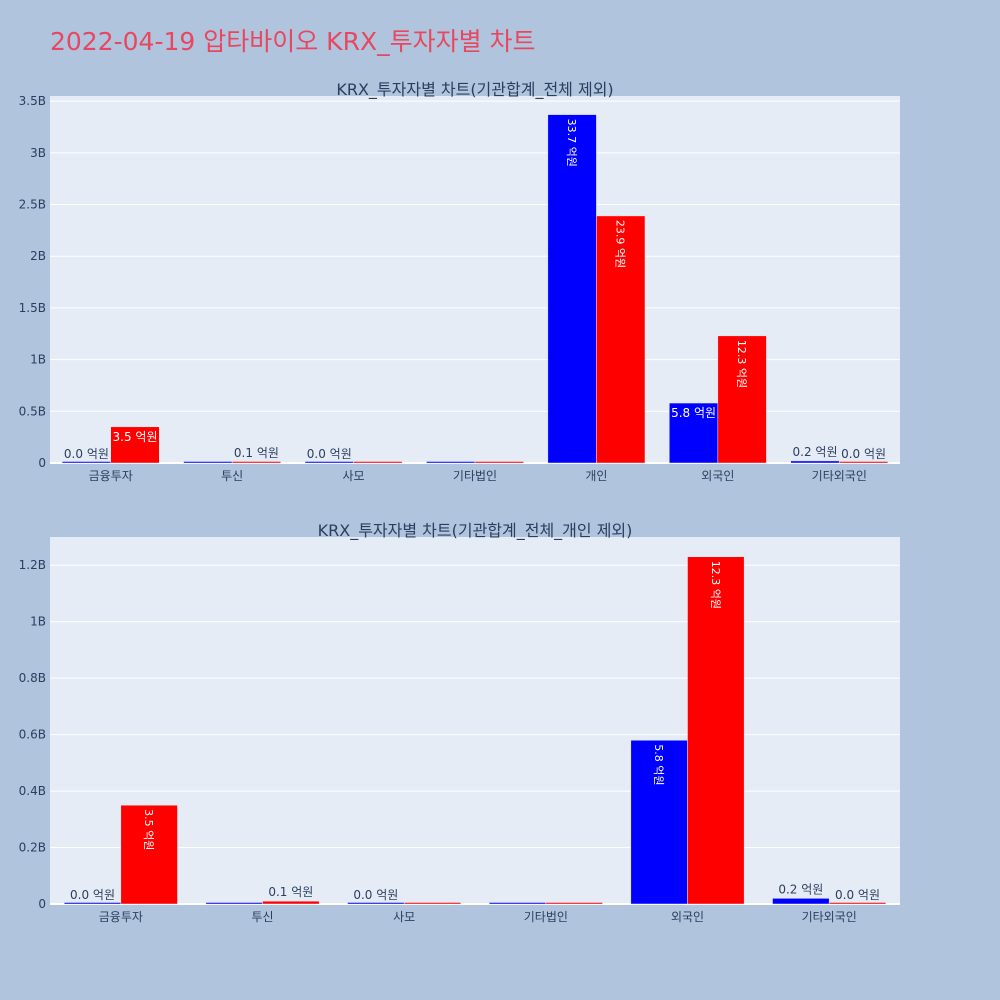 The height and width of the screenshot is (1000, 1000). Describe the element at coordinates (32, 308) in the screenshot. I see `y-tick-label: 1.5B` at that location.